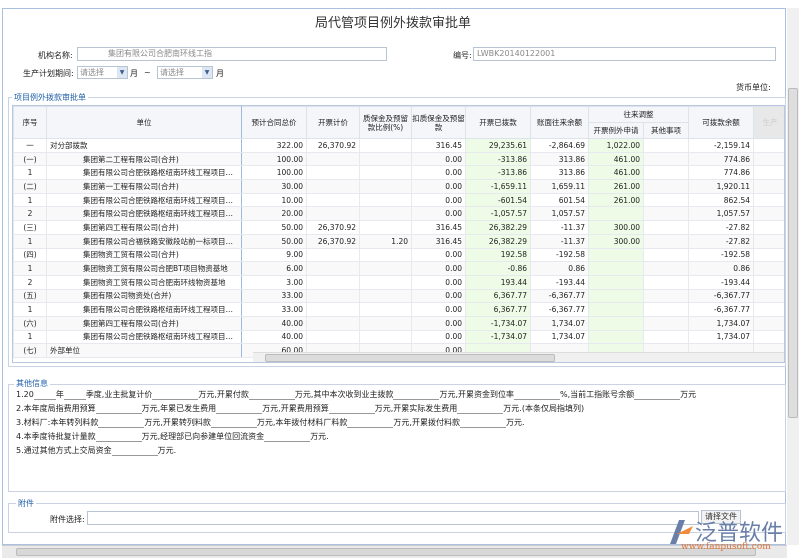 This screenshot has width=800, height=560. Describe the element at coordinates (393, 518) in the screenshot. I see `attach-input` at that location.